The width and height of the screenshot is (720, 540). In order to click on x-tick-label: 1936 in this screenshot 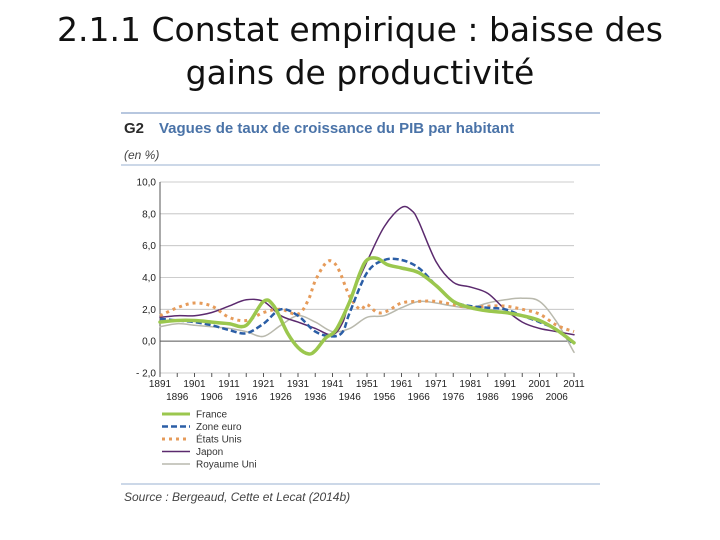, I will do `click(315, 397)`.